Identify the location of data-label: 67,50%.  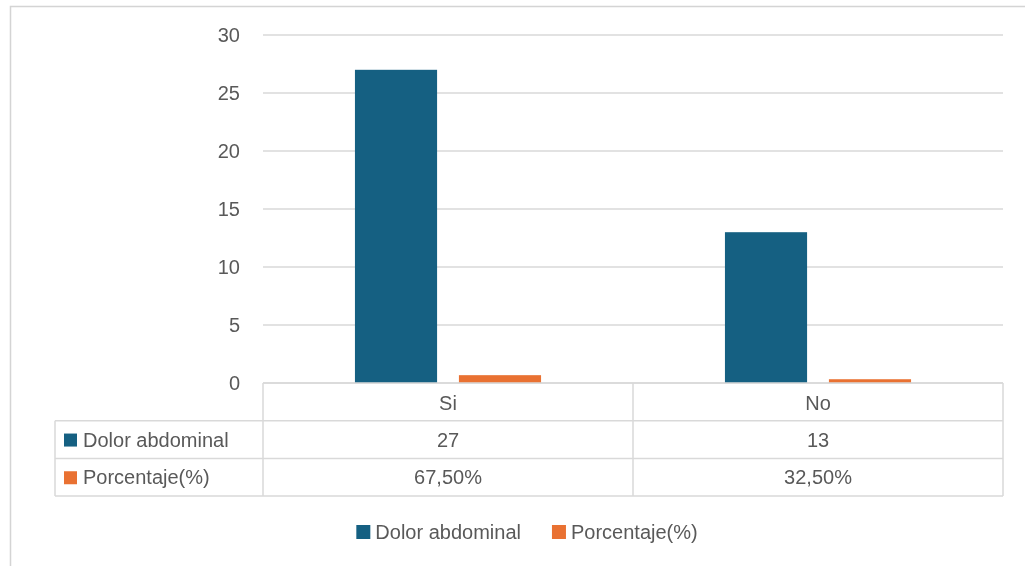
(448, 477).